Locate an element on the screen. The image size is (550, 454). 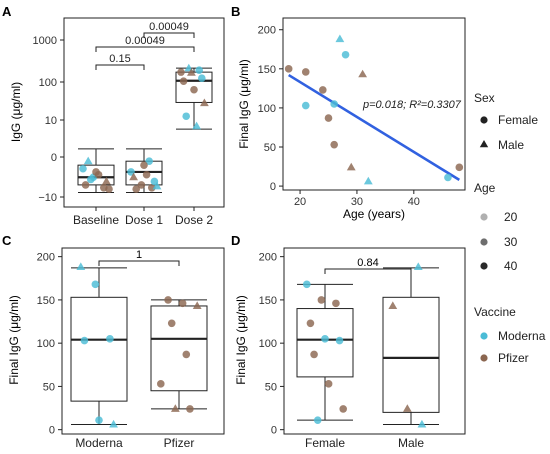
x-tick-label: 30 is located at coordinates (357, 202).